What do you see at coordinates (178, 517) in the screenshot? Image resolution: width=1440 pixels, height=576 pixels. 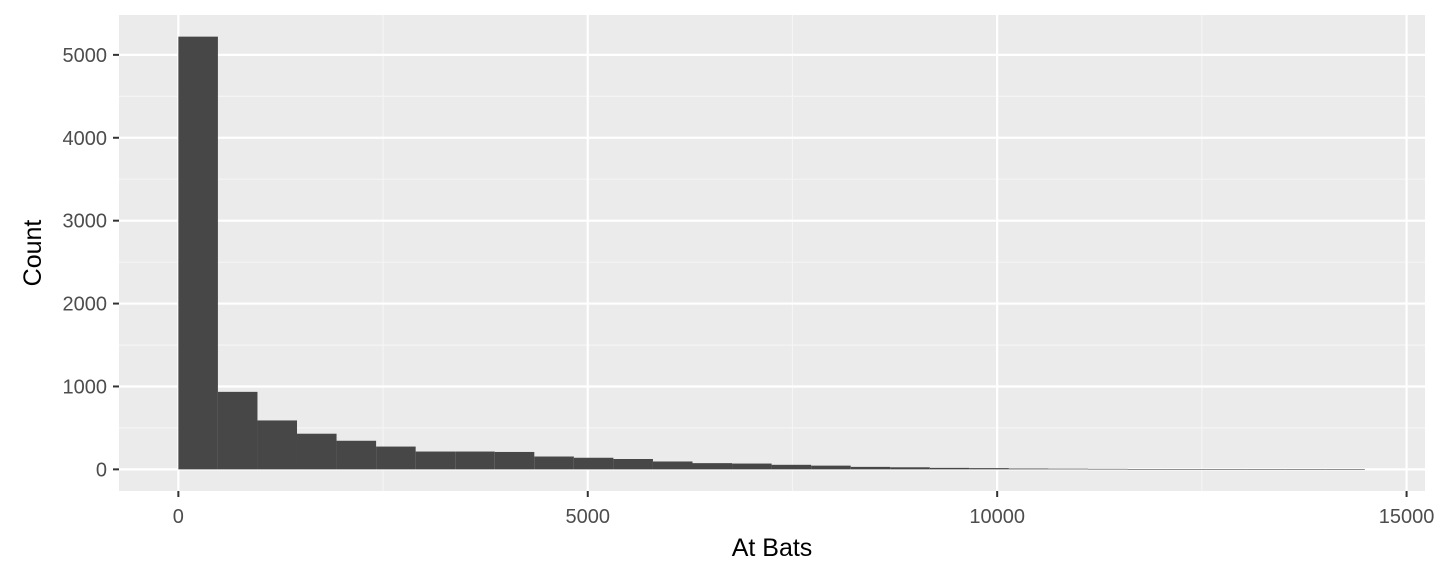 I see `x-tick-label: 0` at bounding box center [178, 517].